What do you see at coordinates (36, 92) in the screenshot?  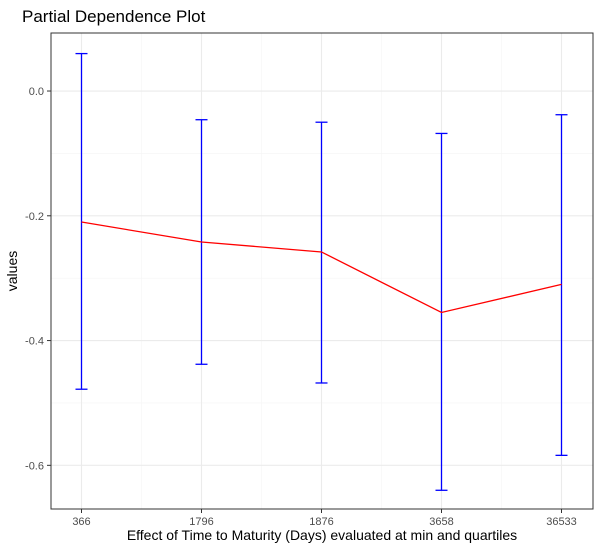 I see `y-tick-label: 0.0` at bounding box center [36, 92].